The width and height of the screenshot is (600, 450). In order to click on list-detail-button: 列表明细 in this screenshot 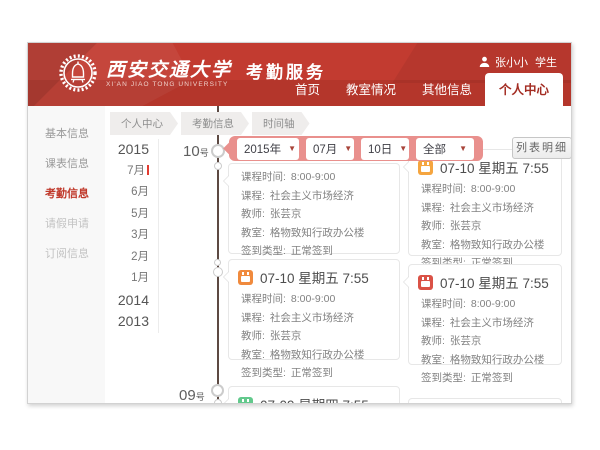, I will do `click(541, 148)`.